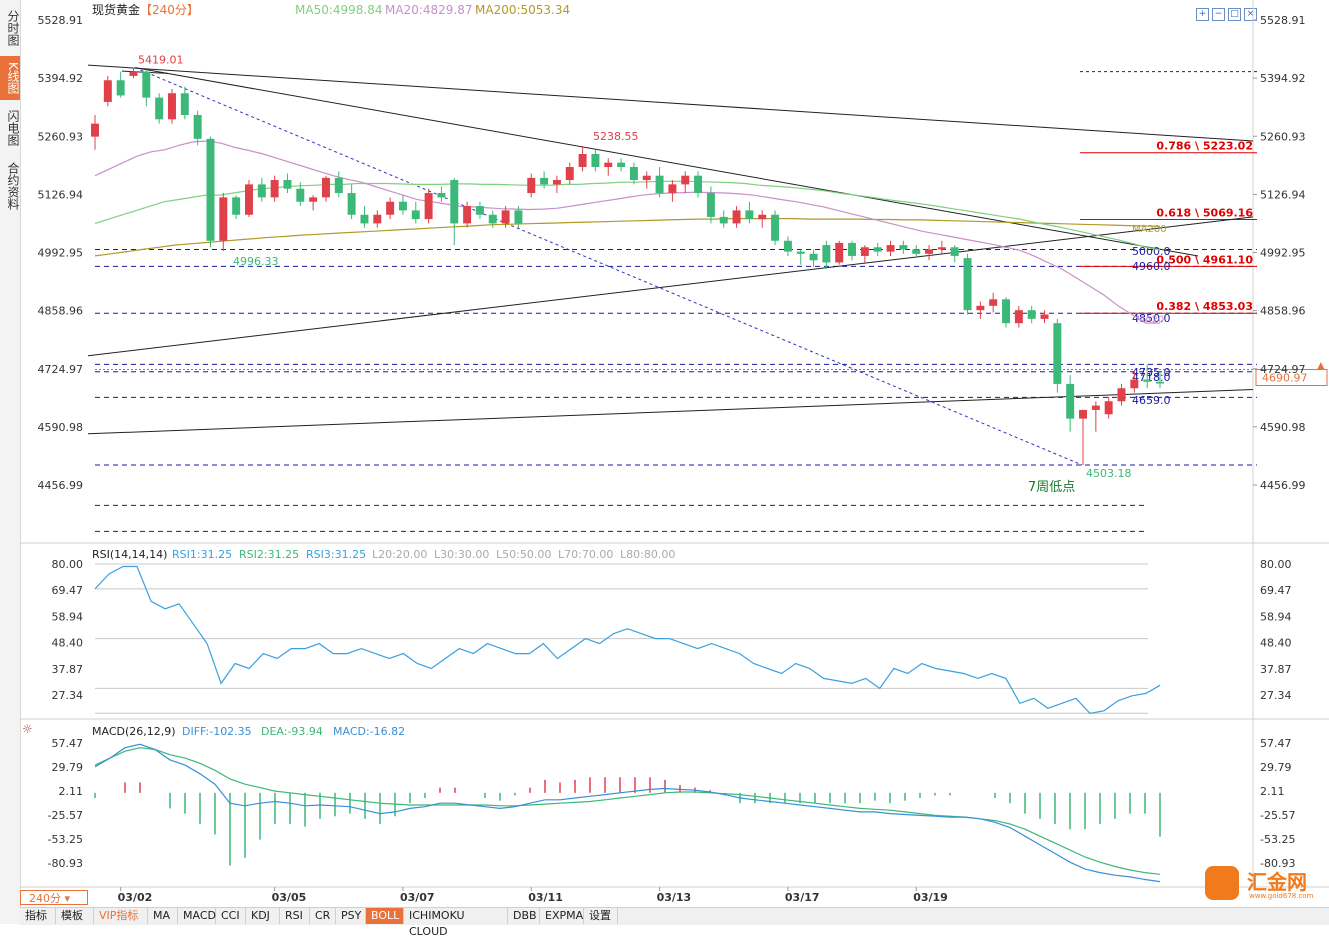  I want to click on price-tick-left: 4992.95, so click(61, 253).